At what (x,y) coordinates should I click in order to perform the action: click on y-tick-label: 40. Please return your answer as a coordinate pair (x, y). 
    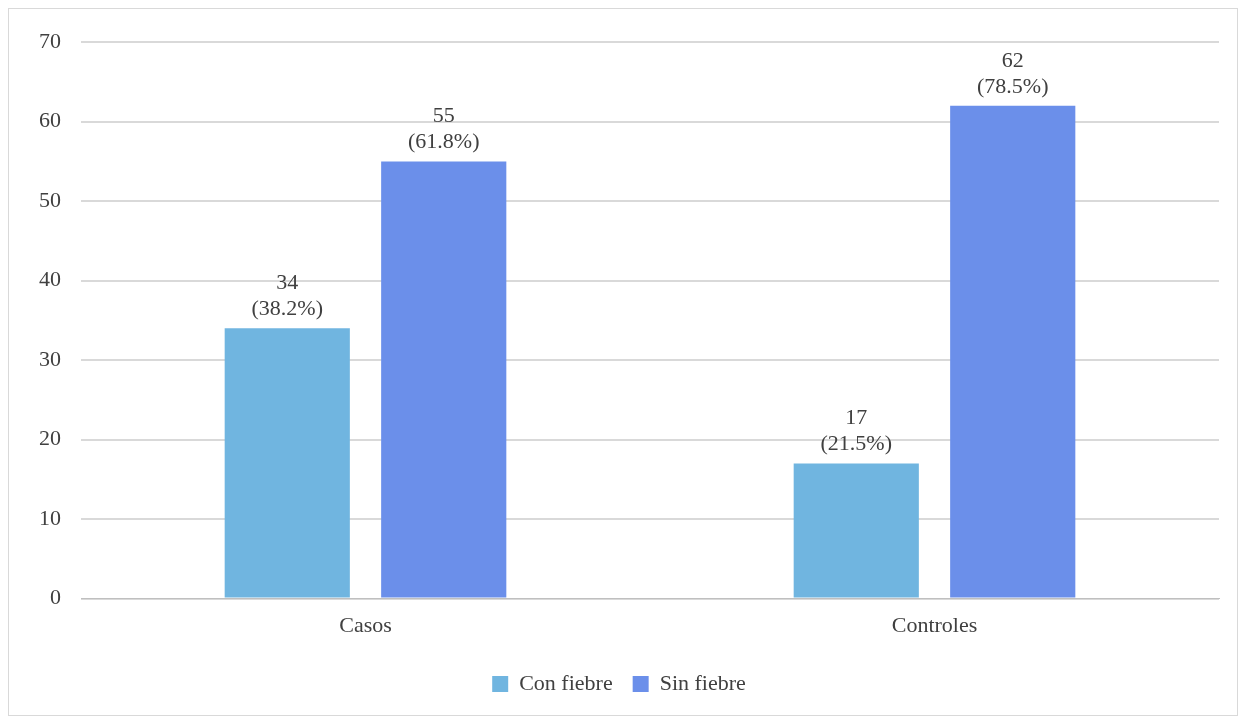
    Looking at the image, I should click on (50, 279).